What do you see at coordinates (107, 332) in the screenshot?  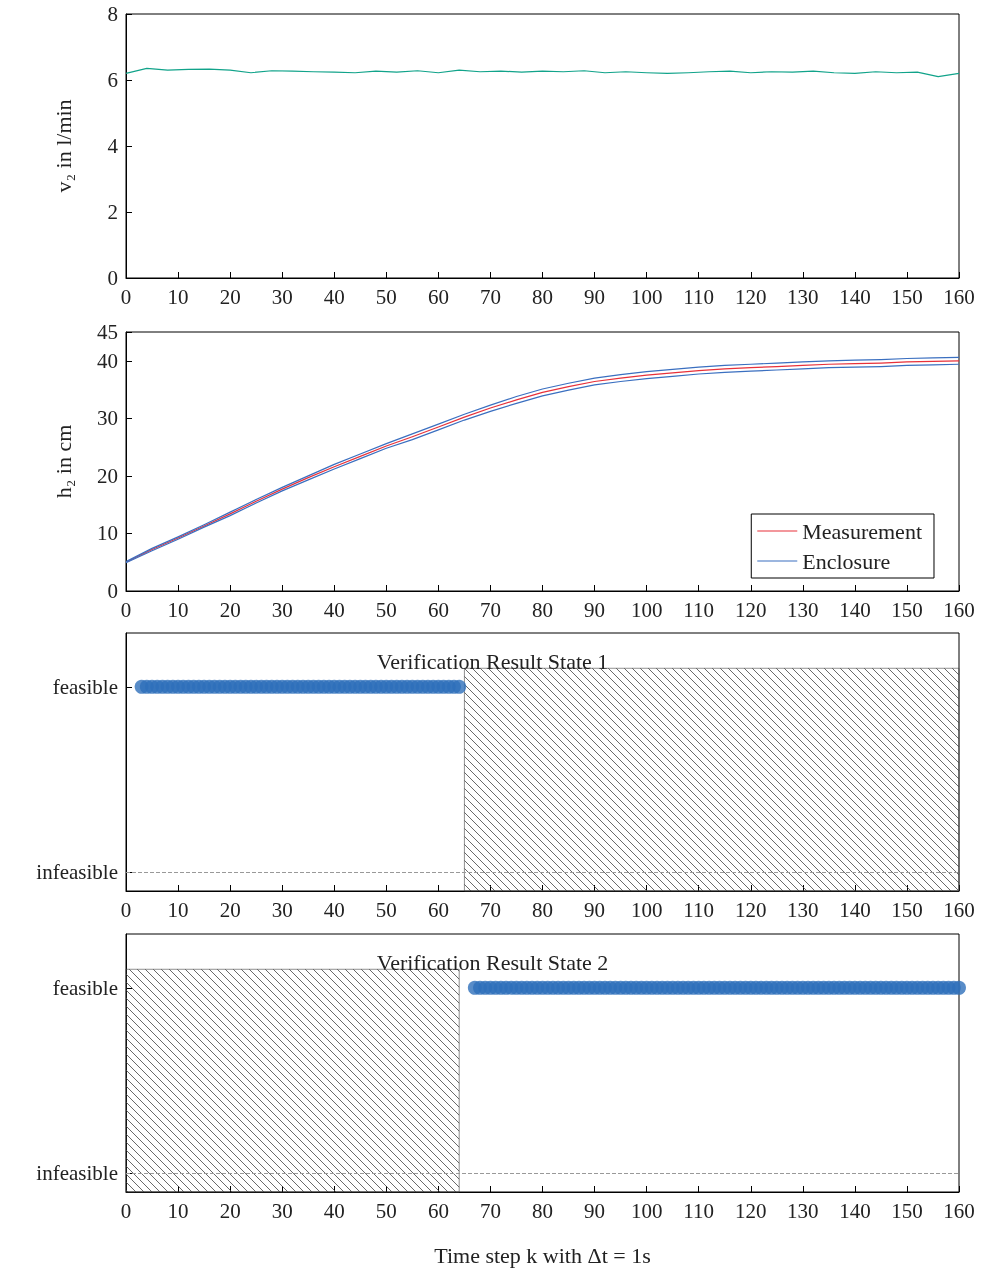 I see `y-tick-label: 45` at bounding box center [107, 332].